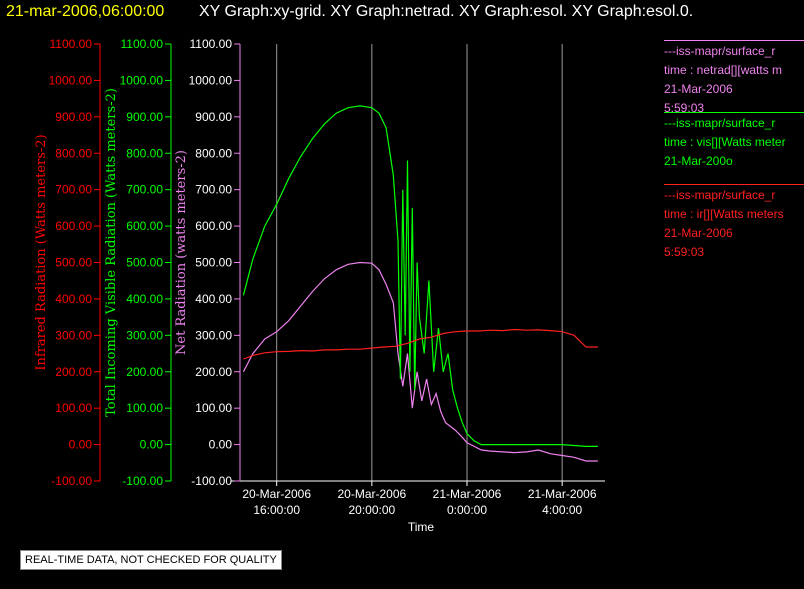  I want to click on x-tick-label: 20:00:00, so click(371, 510).